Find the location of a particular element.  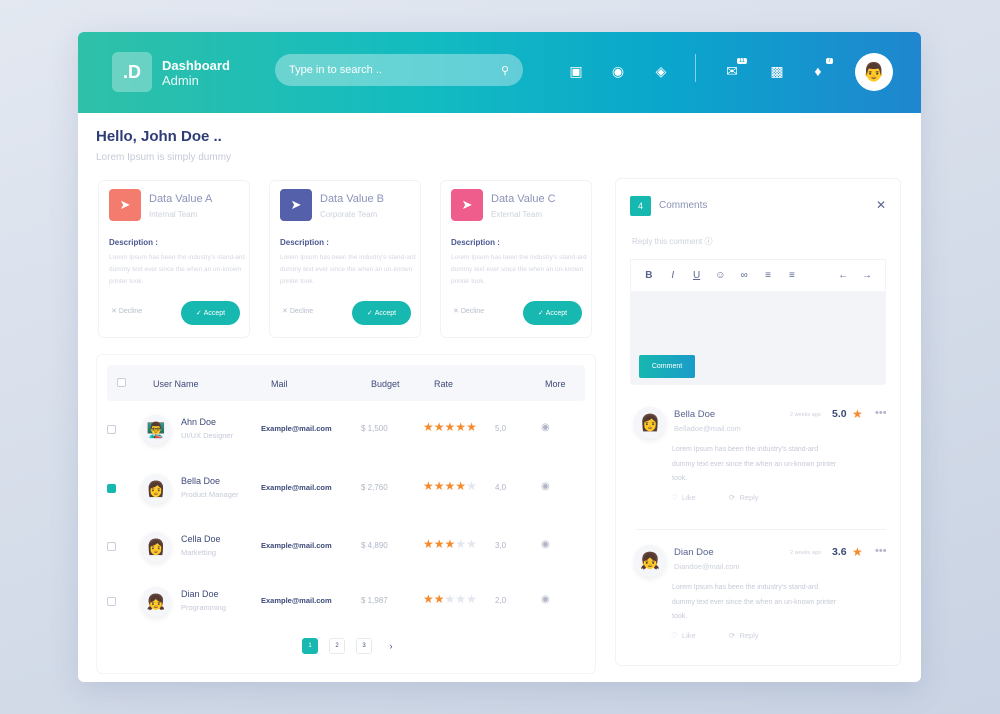

user-avatar: 👨 is located at coordinates (874, 72).